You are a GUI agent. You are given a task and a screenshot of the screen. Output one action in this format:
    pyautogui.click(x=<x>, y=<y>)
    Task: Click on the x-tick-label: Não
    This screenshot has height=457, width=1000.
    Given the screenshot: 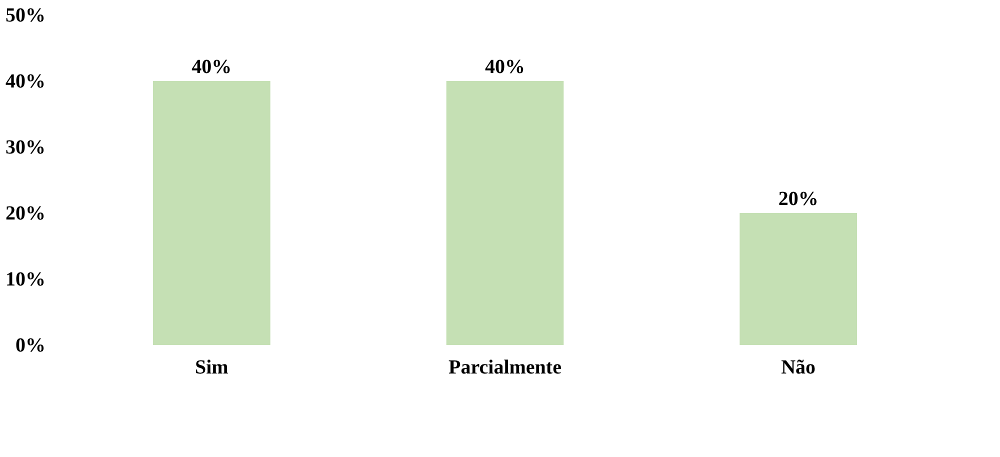 What is the action you would take?
    pyautogui.click(x=798, y=367)
    